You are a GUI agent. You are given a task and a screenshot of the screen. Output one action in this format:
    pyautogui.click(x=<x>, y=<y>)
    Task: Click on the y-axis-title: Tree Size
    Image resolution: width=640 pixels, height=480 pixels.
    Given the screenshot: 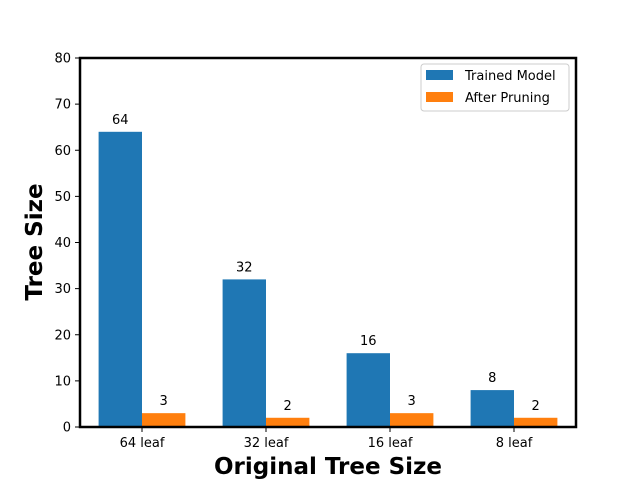 What is the action you would take?
    pyautogui.click(x=35, y=241)
    